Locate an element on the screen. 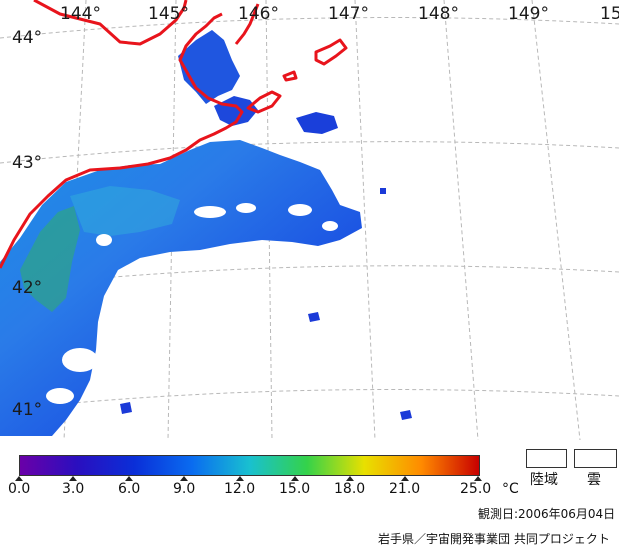  sst-cyan-patch is located at coordinates (125, 211).